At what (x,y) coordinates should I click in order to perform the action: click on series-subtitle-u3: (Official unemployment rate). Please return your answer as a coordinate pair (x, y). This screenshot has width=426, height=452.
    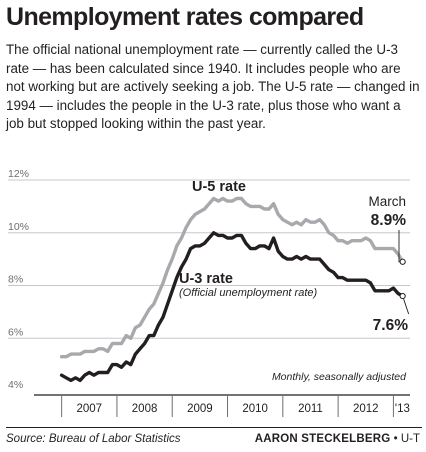
    Looking at the image, I should click on (248, 293).